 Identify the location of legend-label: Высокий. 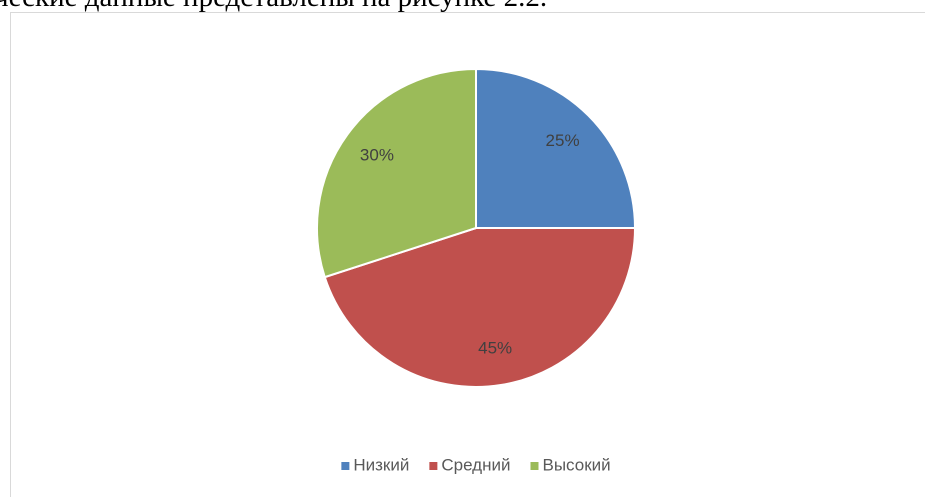
(576, 464).